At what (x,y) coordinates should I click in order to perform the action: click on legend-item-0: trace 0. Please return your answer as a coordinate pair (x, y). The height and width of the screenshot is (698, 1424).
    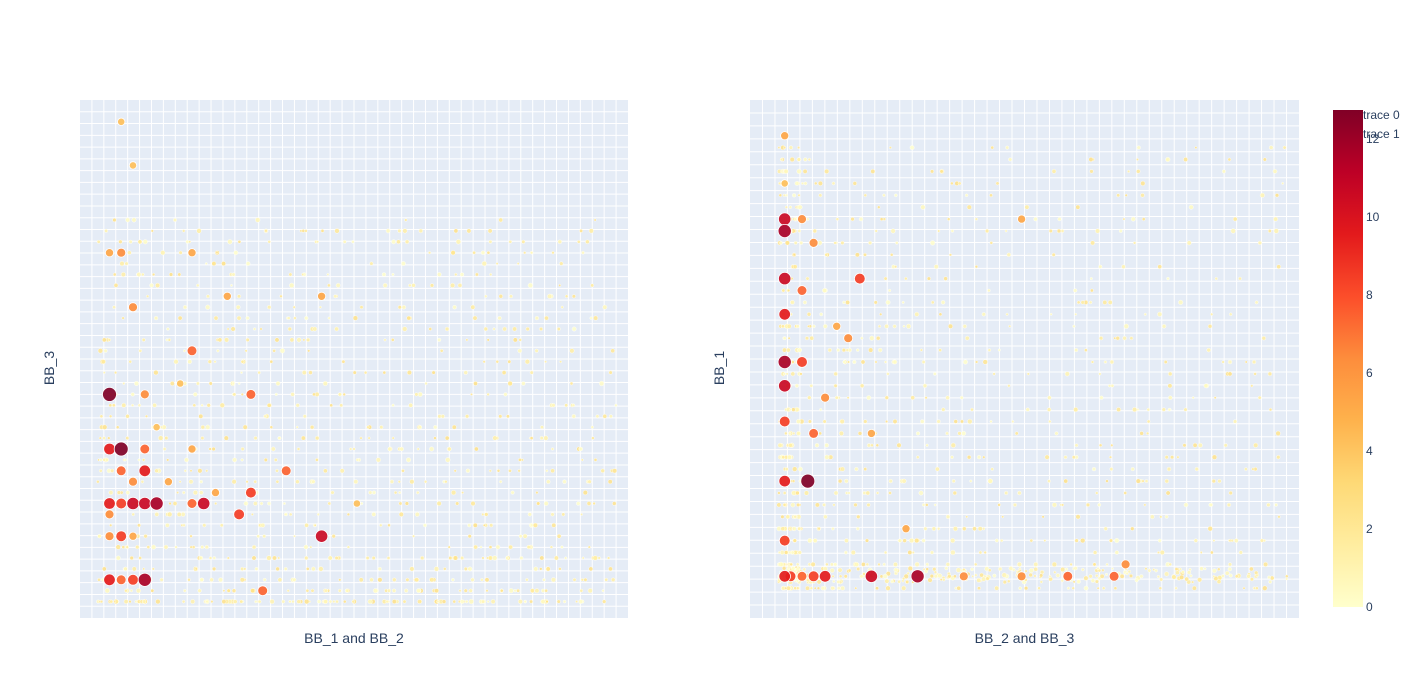
    Looking at the image, I should click on (1381, 115).